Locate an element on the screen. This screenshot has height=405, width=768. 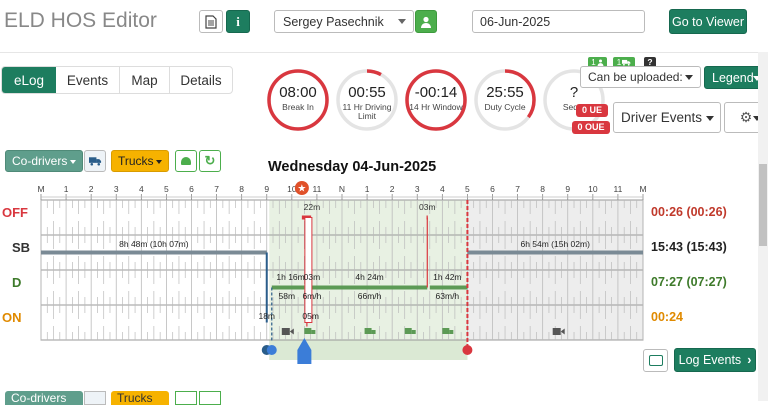
can-be-uploaded-label: Can be uploaded: is located at coordinates (635, 77).